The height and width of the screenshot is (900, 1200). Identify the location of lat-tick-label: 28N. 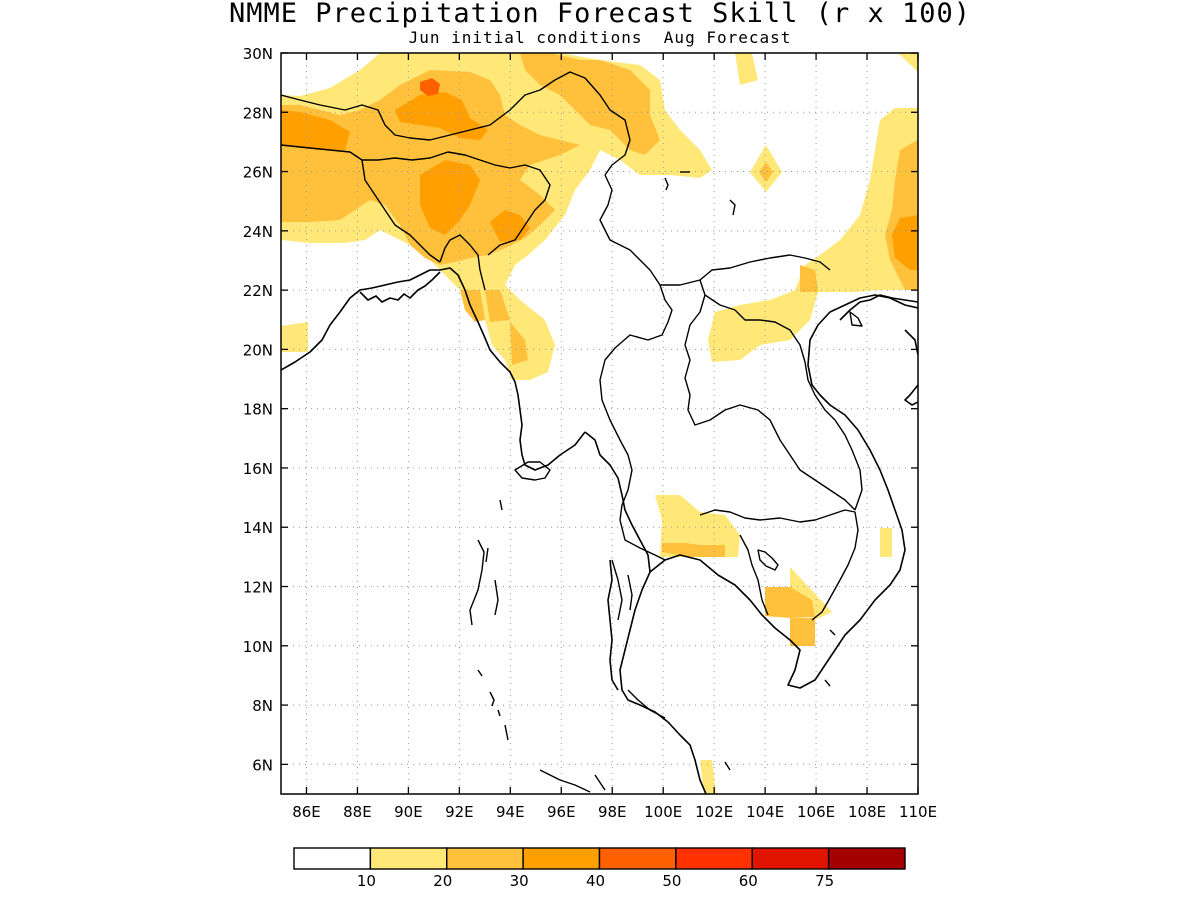
(258, 113).